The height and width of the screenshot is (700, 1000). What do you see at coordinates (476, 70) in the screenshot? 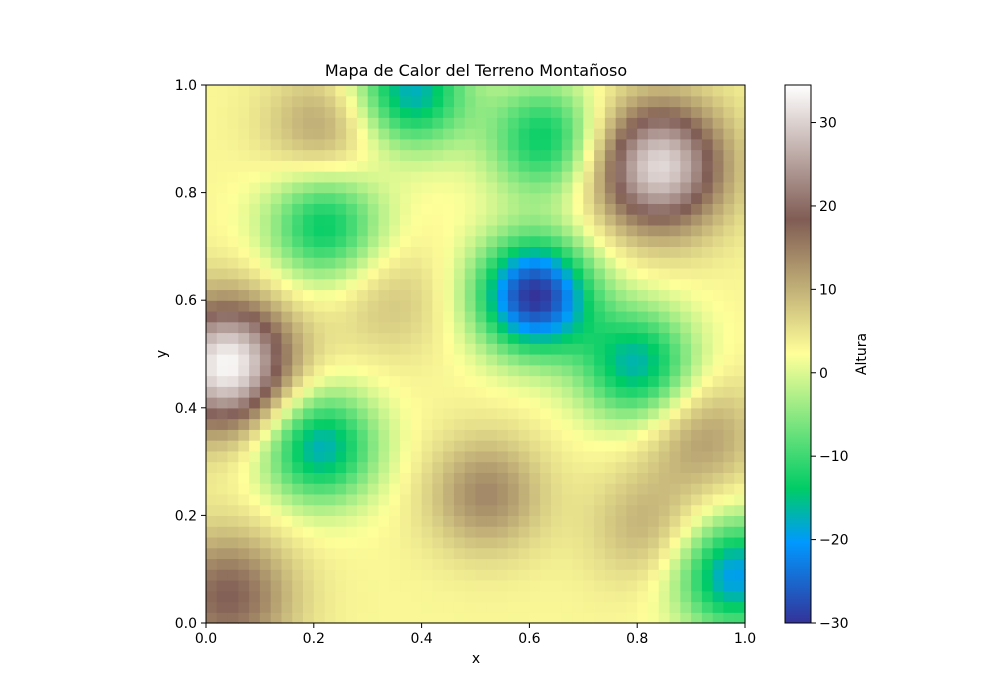
I see `chart-title: Mapa de Calor del Terreno Montañoso` at bounding box center [476, 70].